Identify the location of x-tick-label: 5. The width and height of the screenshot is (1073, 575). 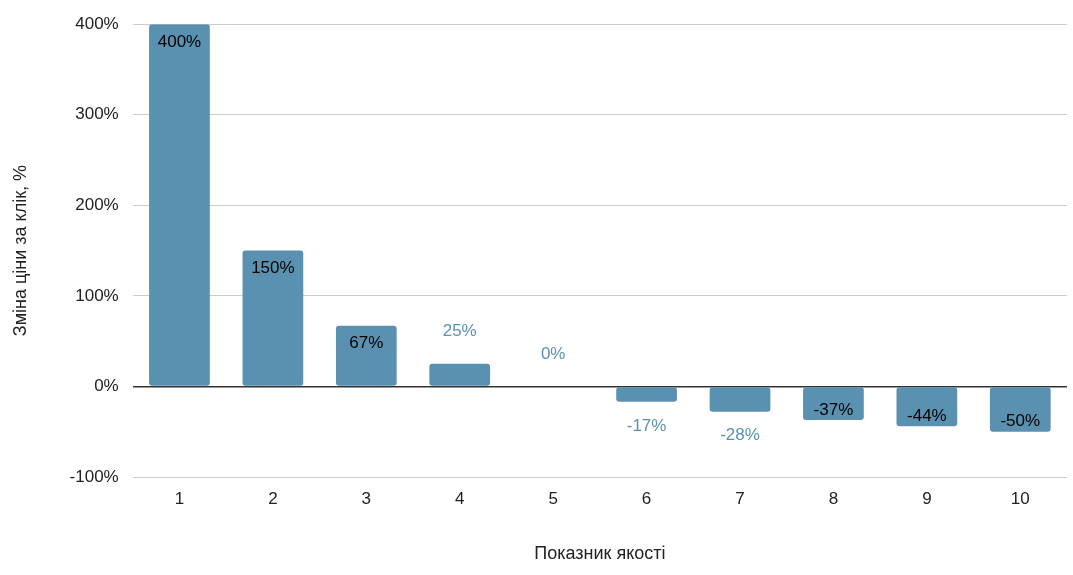
(553, 498).